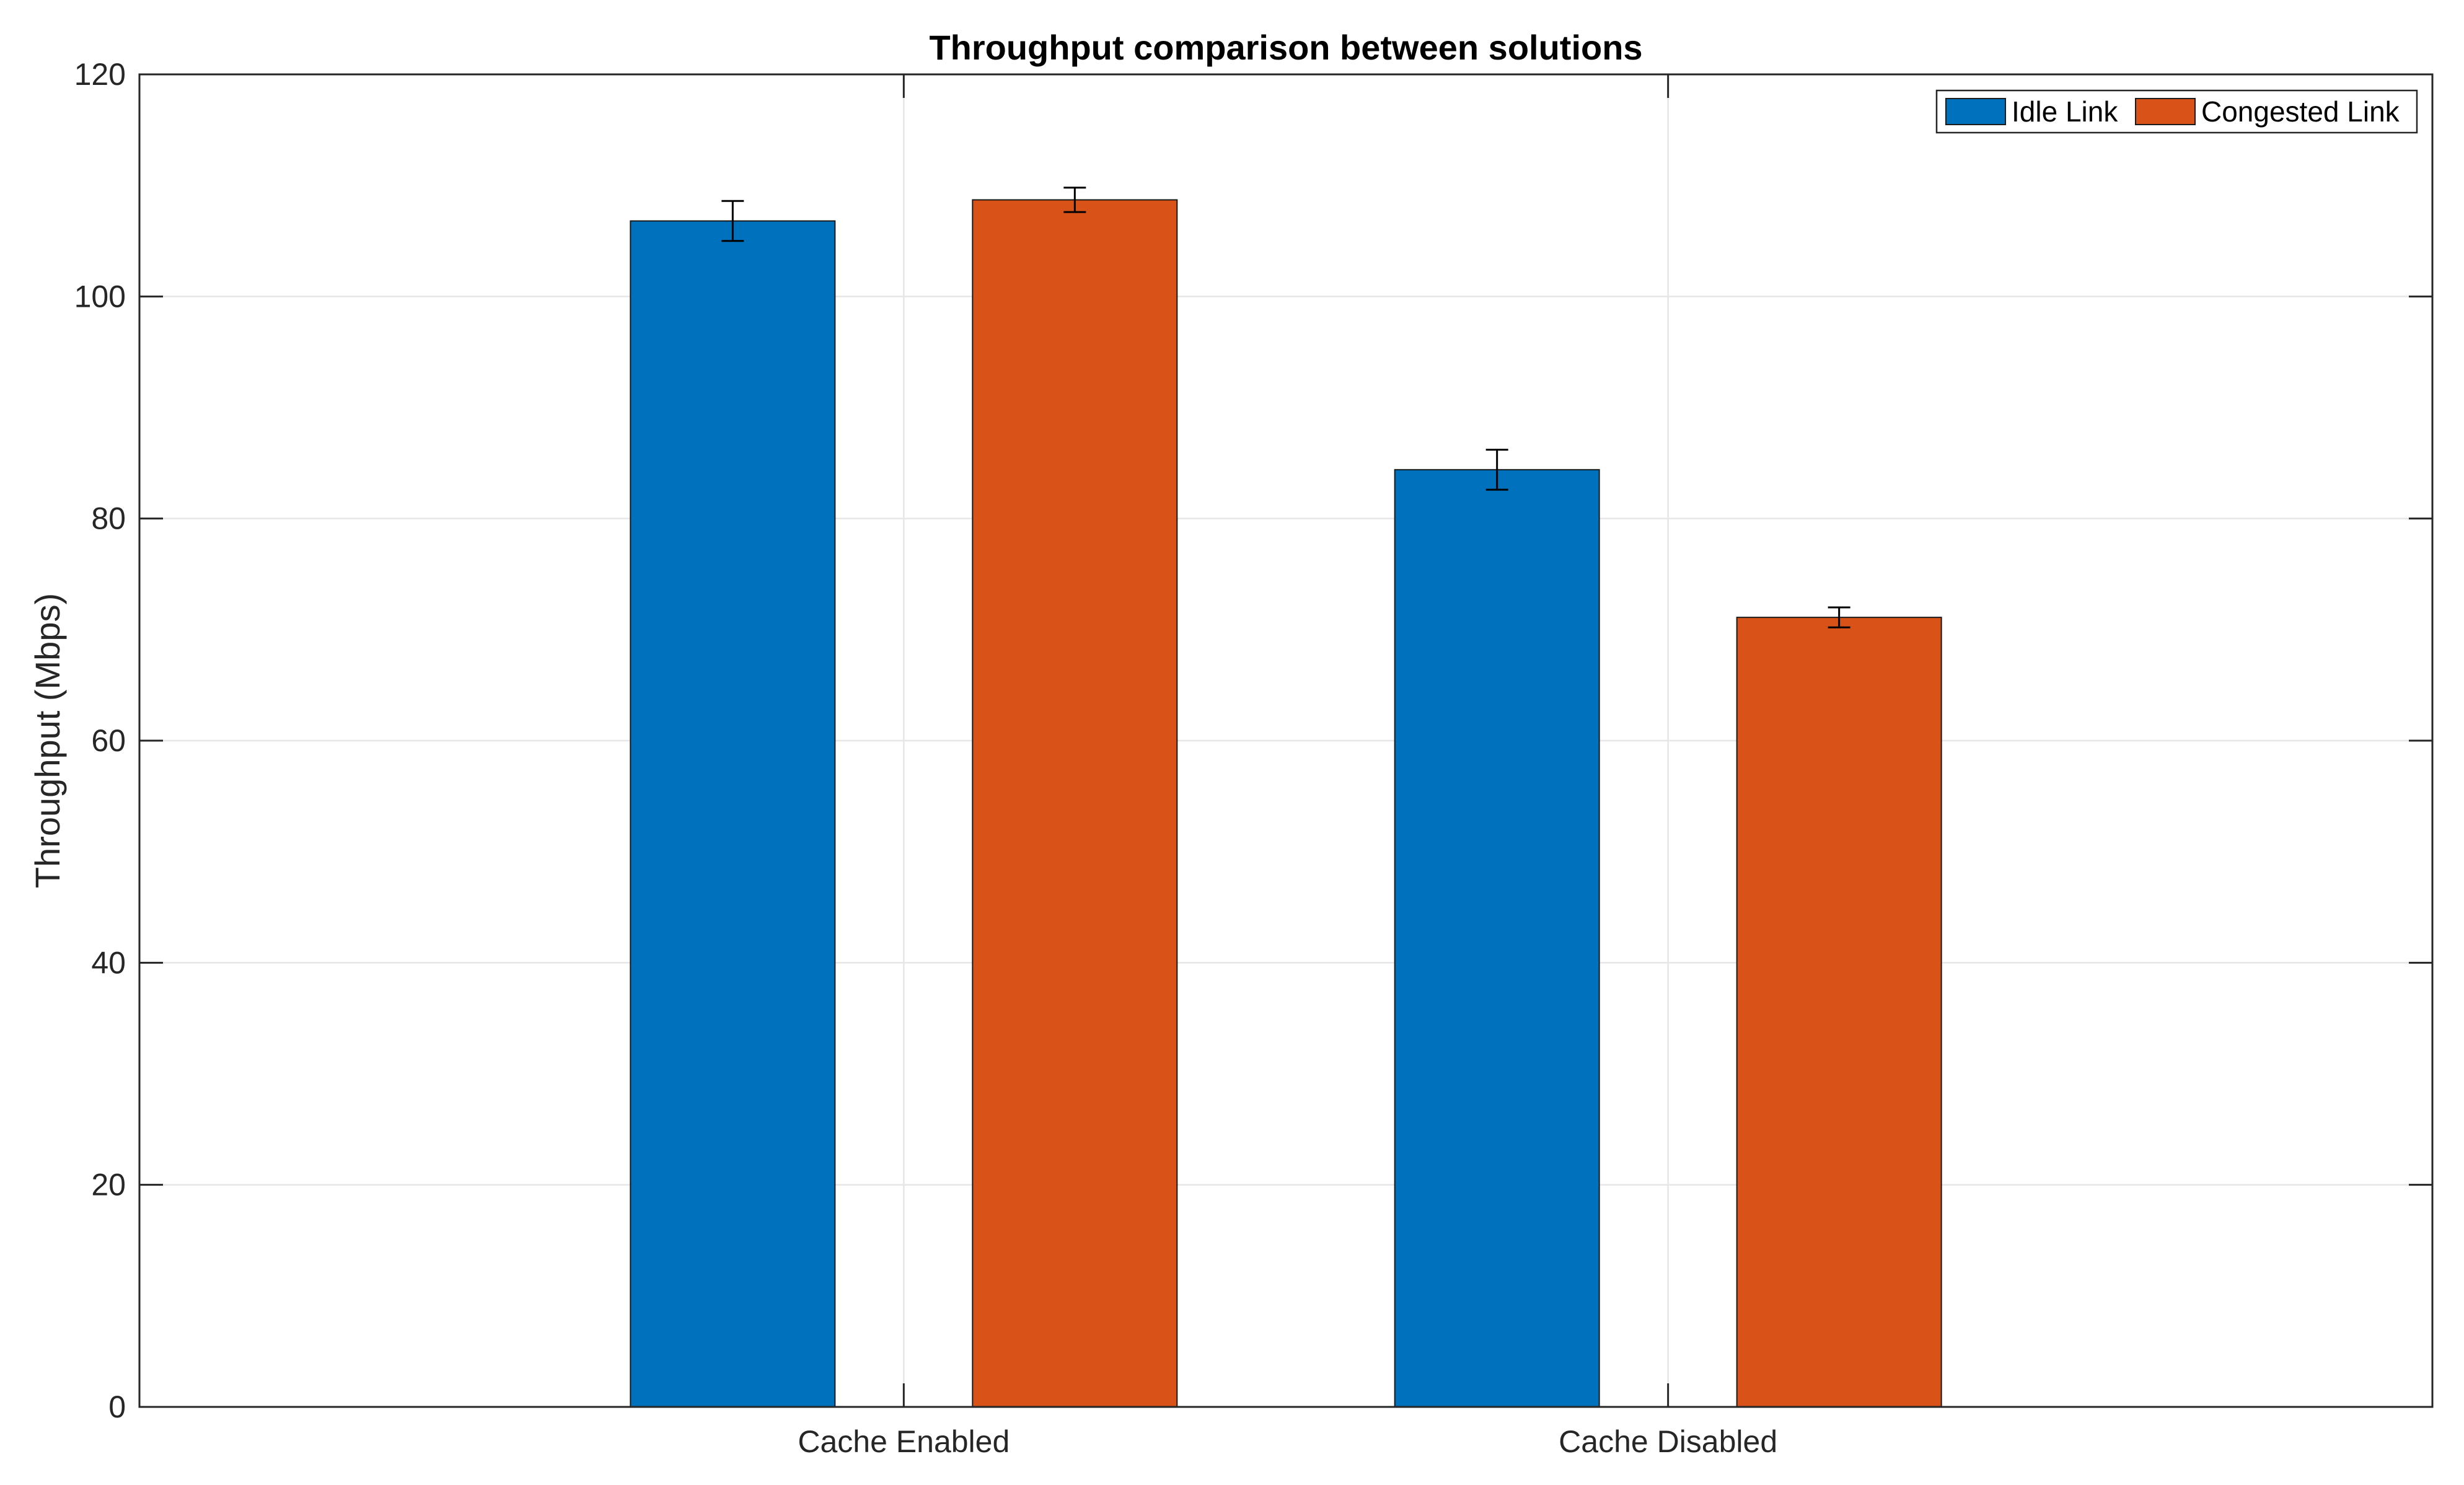 This screenshot has height=1485, width=2464. What do you see at coordinates (108, 518) in the screenshot?
I see `y-tick-label: 80` at bounding box center [108, 518].